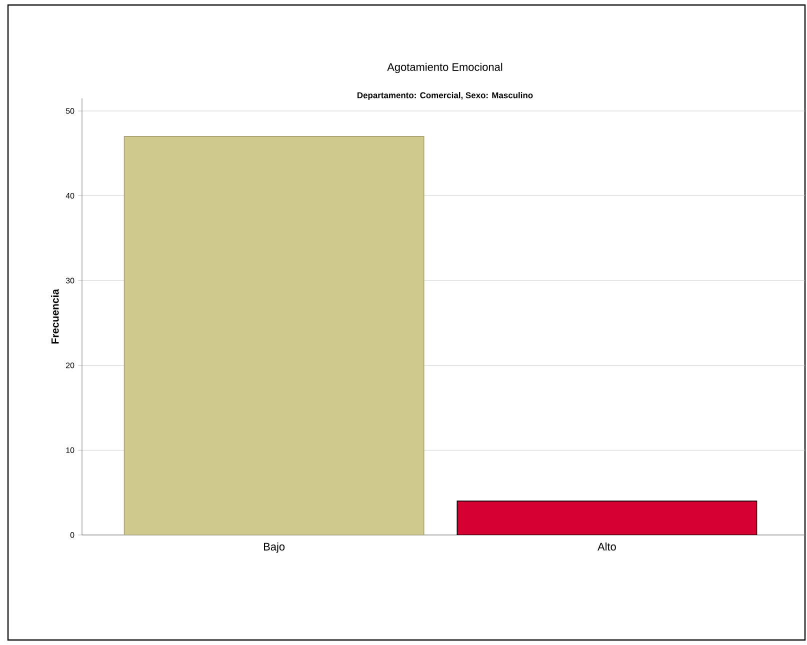  Describe the element at coordinates (445, 96) in the screenshot. I see `chart-subtitle: Departamento: Comercial, Sexo: Masculino` at that location.